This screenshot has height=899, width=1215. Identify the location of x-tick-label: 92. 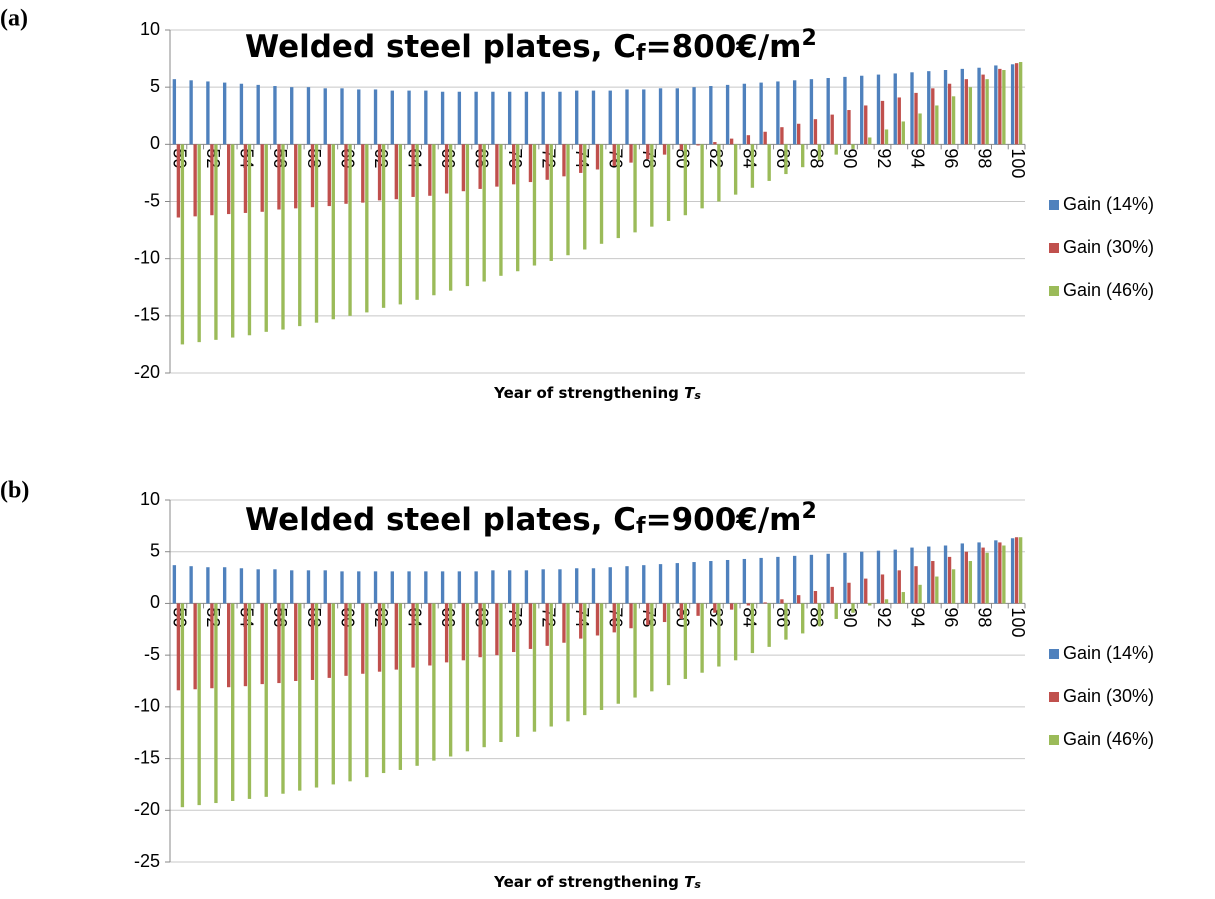
(884, 158).